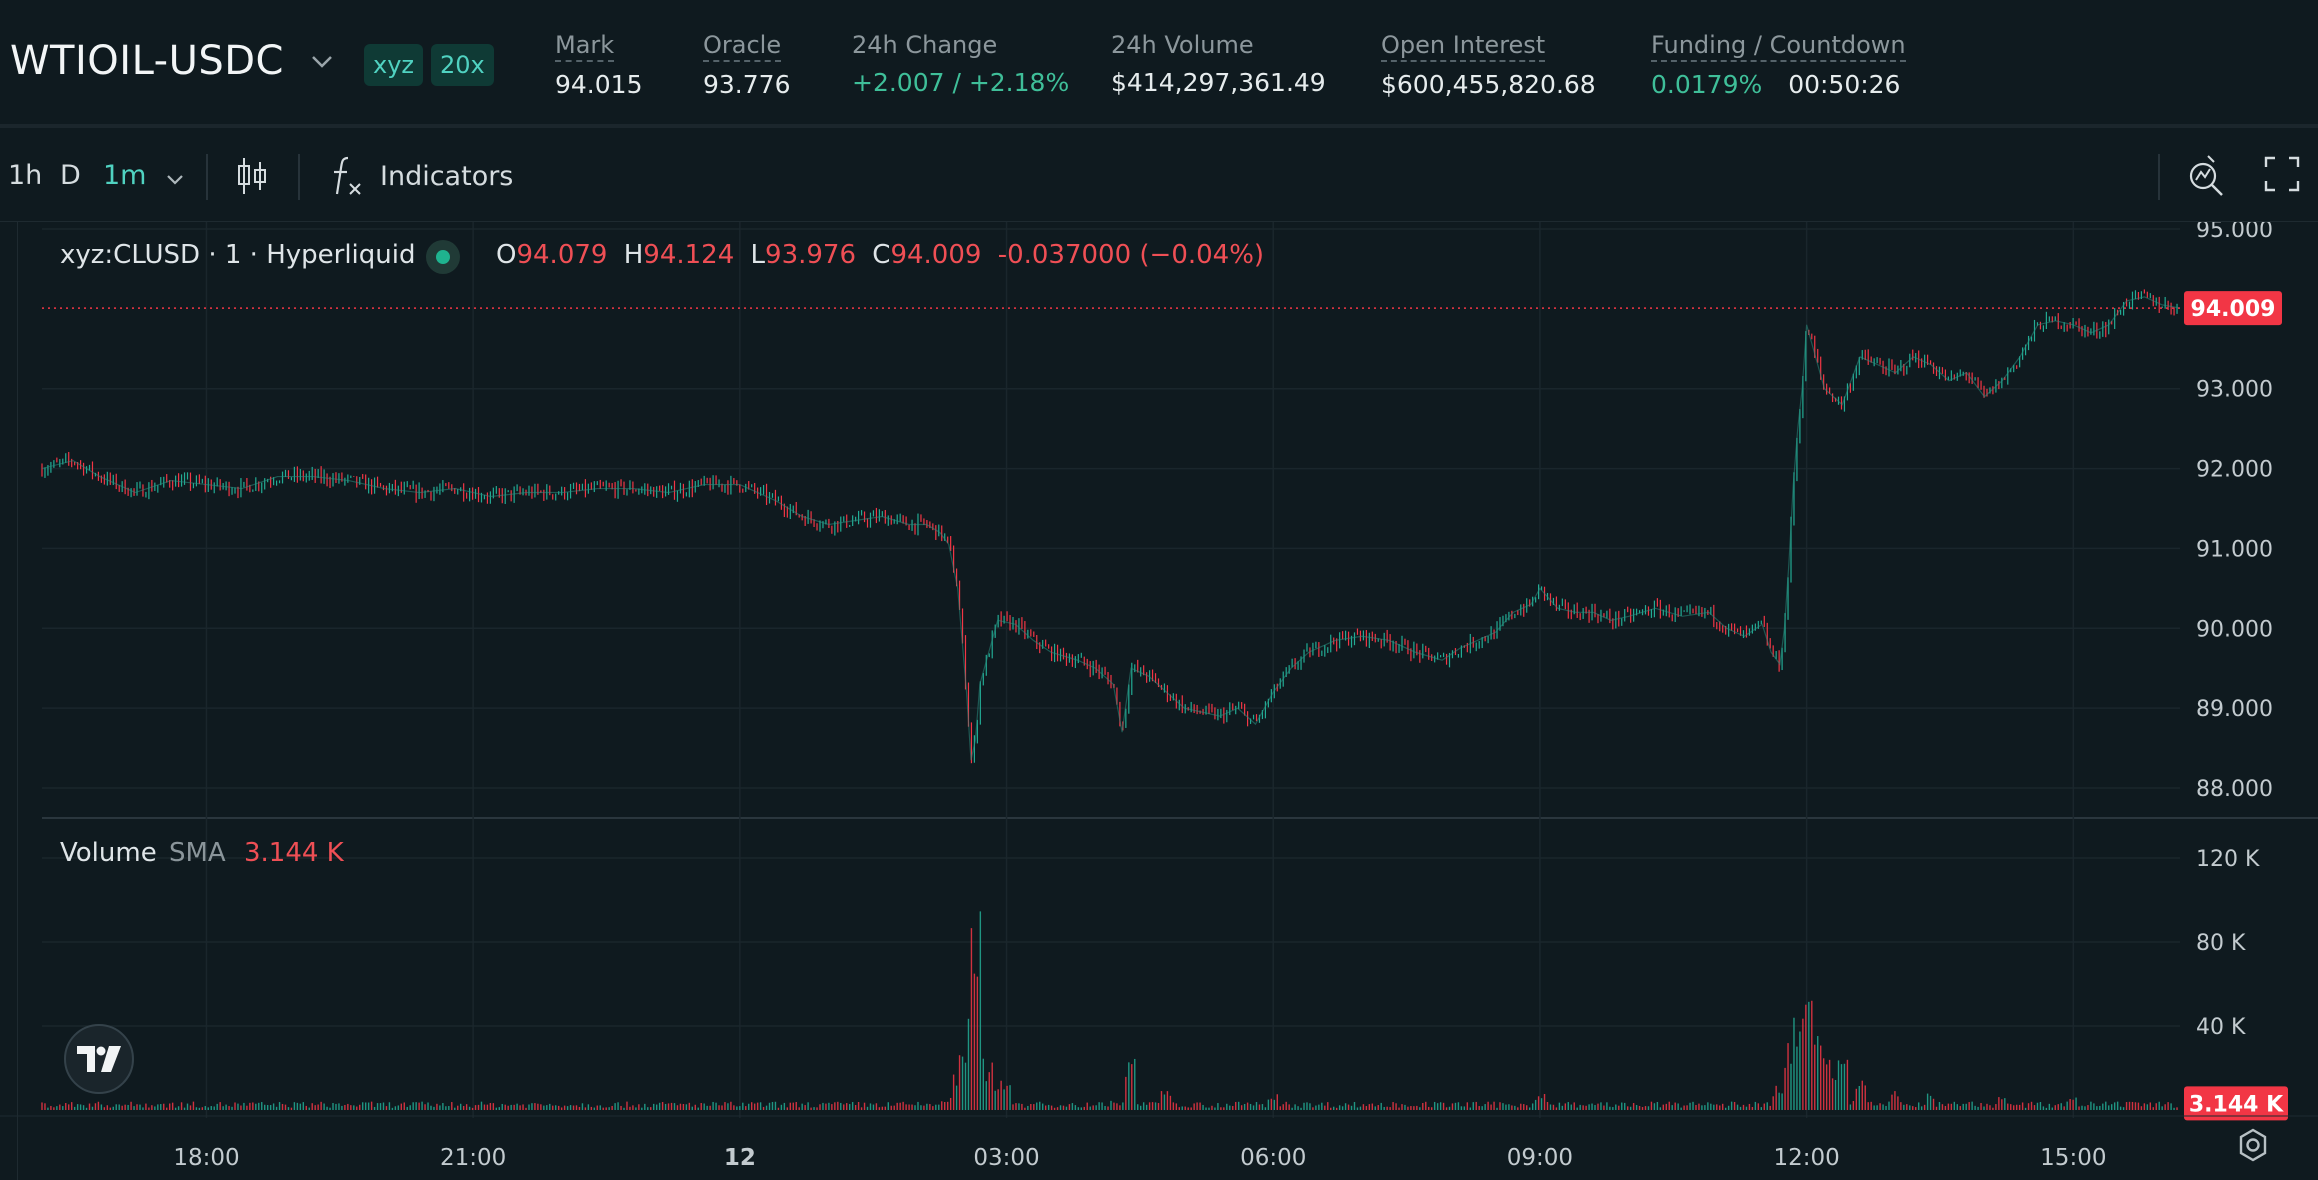  What do you see at coordinates (936, 255) in the screenshot?
I see `ohlc-close: 94.009` at bounding box center [936, 255].